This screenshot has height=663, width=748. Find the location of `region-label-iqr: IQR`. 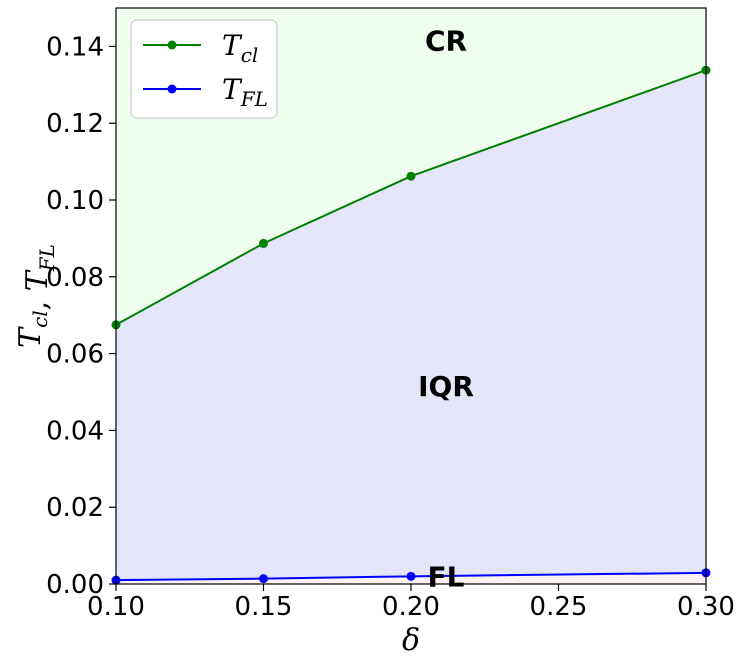

region-label-iqr: IQR is located at coordinates (446, 386).